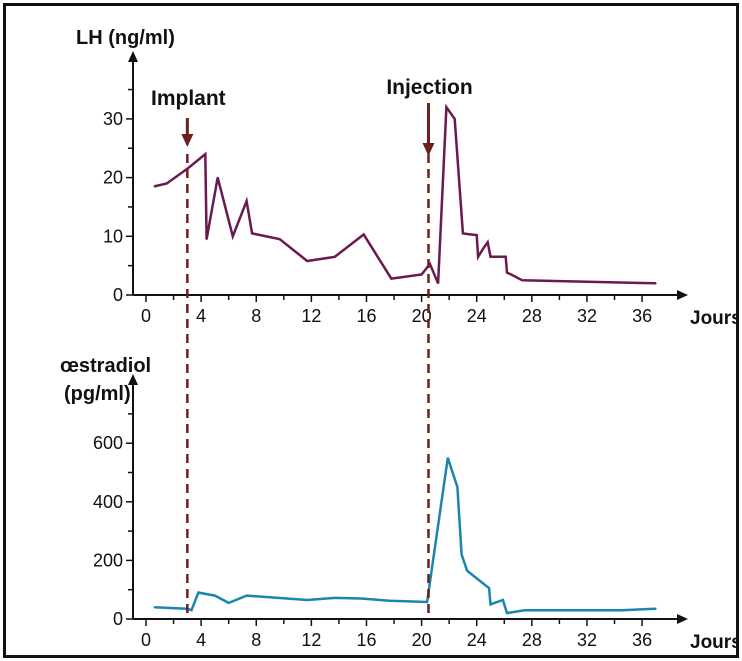 The height and width of the screenshot is (661, 742). What do you see at coordinates (422, 316) in the screenshot?
I see `lh-x-tick-label: 20` at bounding box center [422, 316].